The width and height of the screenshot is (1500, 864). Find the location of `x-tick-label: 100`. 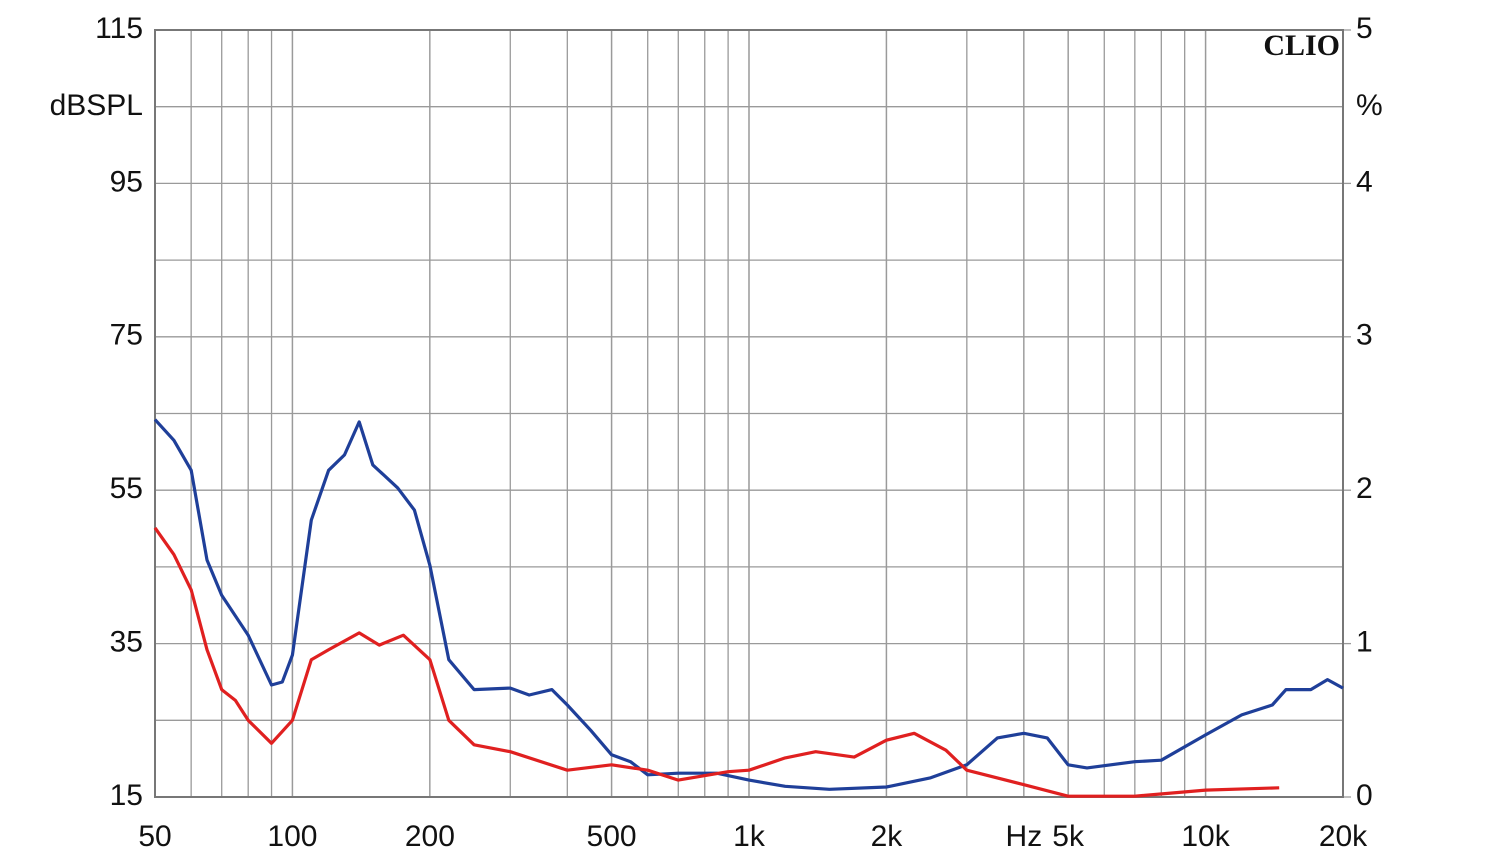

x-tick-label: 100 is located at coordinates (292, 836).